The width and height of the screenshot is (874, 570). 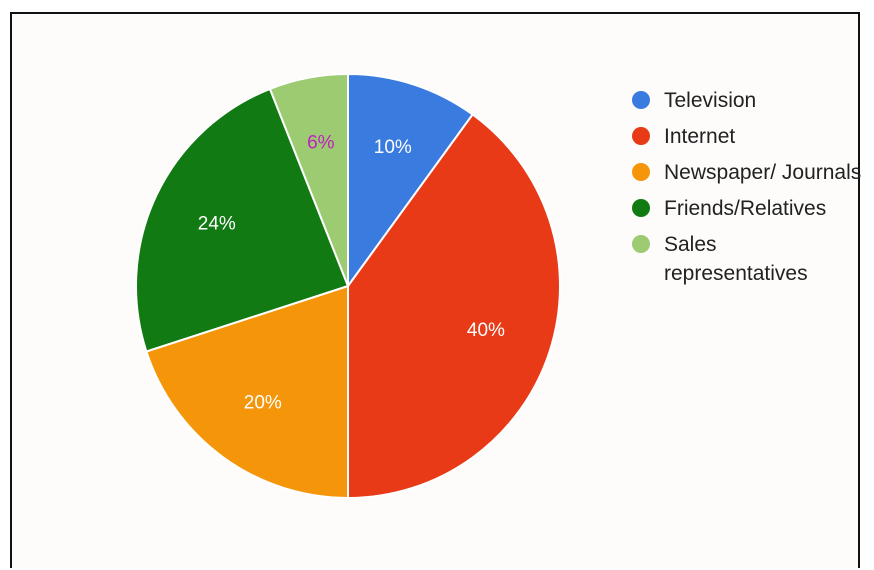 What do you see at coordinates (321, 143) in the screenshot?
I see `data-label-sales-representatives: 6%` at bounding box center [321, 143].